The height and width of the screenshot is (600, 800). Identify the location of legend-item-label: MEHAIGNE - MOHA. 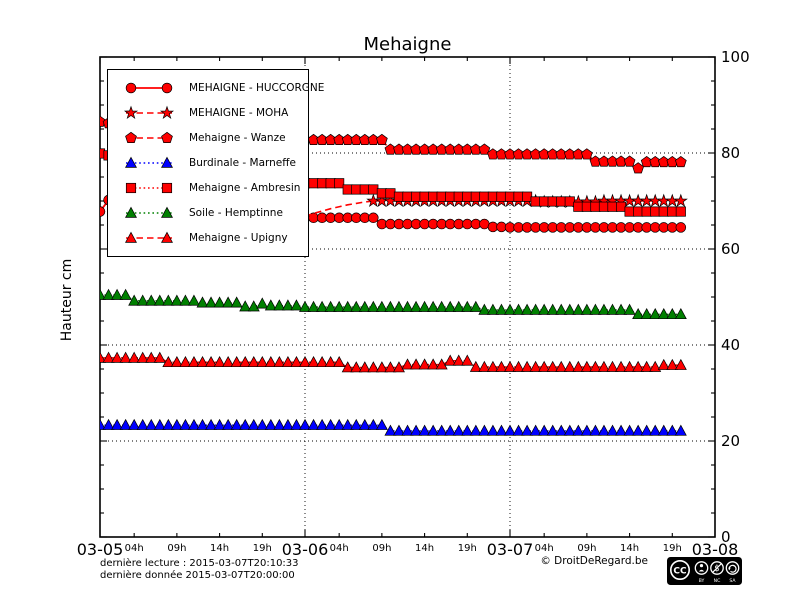
(239, 112).